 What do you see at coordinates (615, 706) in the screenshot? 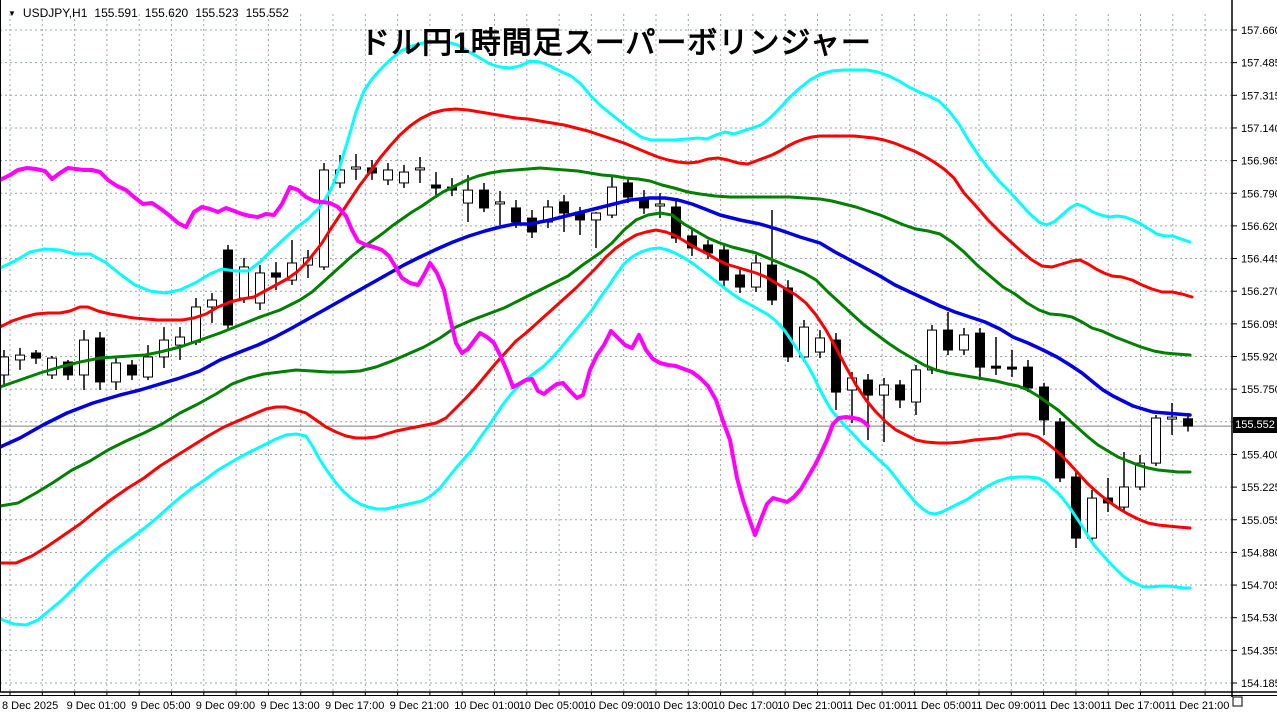
I see `svg-text: 10 Dec 09:00` at bounding box center [615, 706].